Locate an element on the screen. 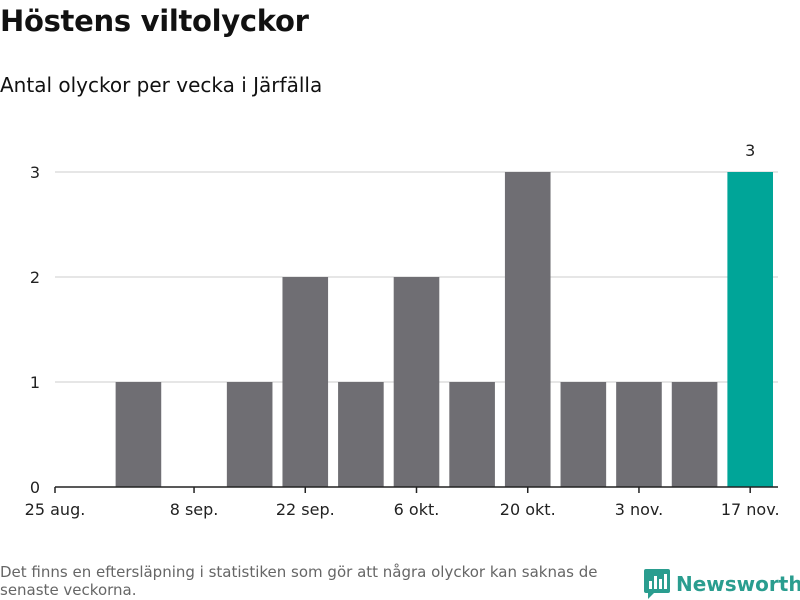 This screenshot has width=800, height=600. x-tick-label: 6 okt. is located at coordinates (417, 509).